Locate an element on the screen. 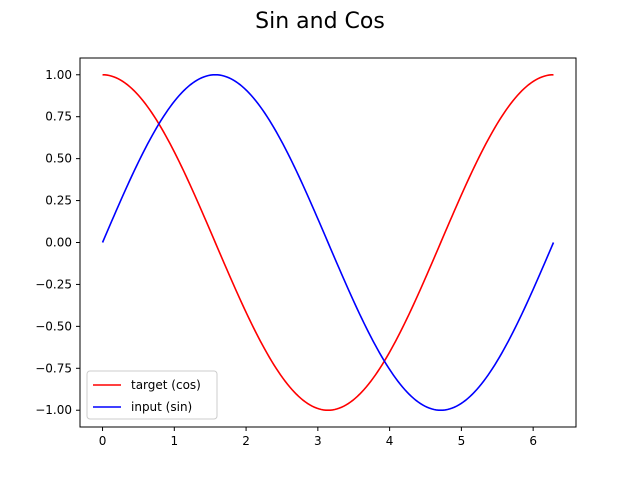  y-tick-label: 0.50 is located at coordinates (58, 159).